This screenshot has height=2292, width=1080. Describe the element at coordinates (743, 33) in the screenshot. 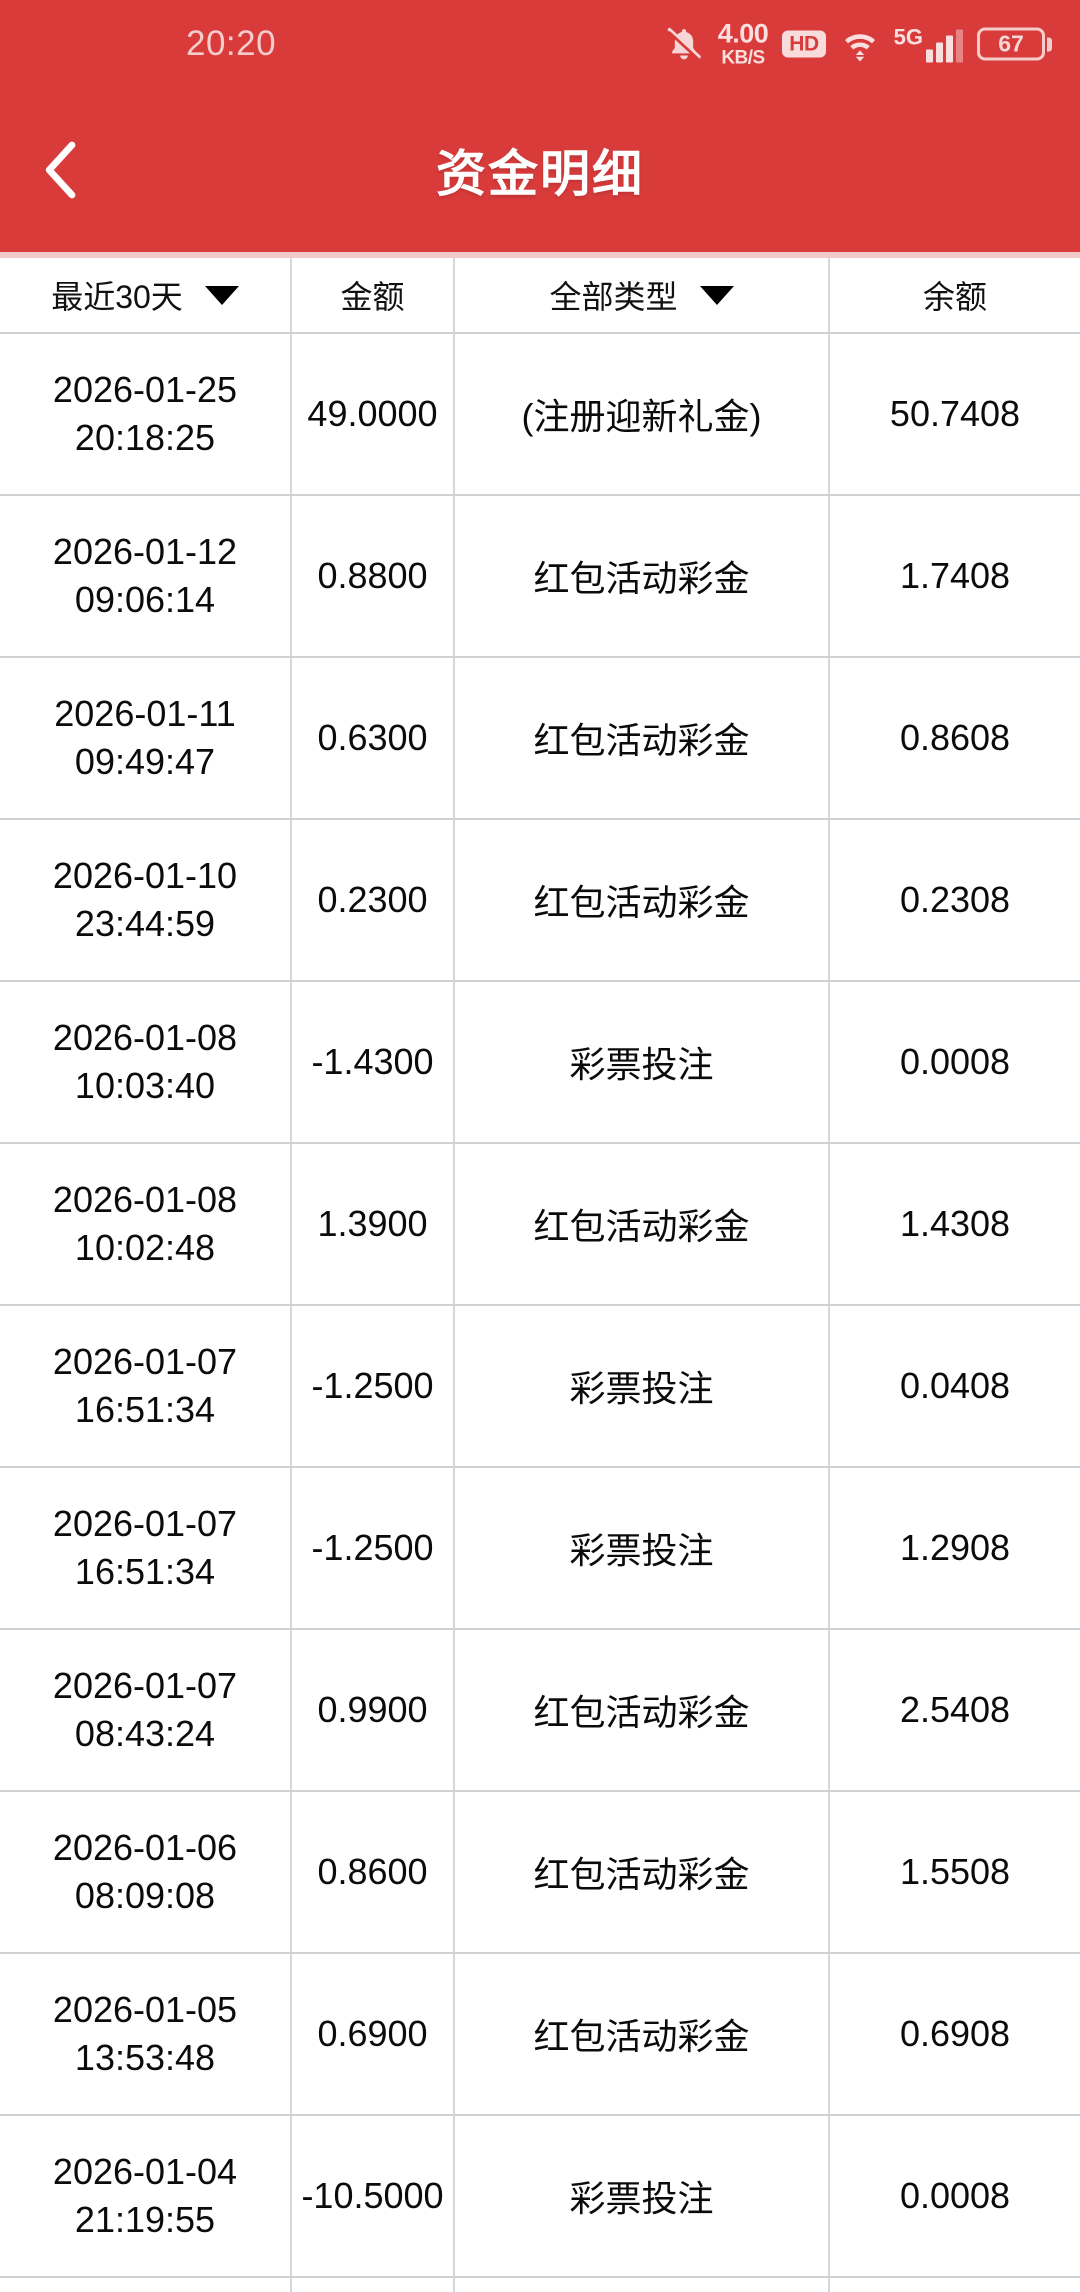

I see `network-speed-value: 4.00` at that location.